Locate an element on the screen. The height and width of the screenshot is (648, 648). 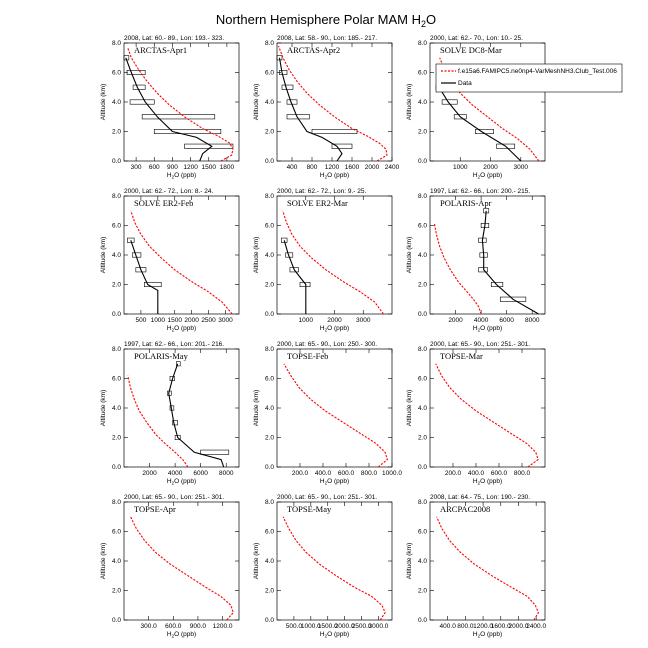
panel-header: 1997, Lat: 62.- 66., Lon: 201.- 216. is located at coordinates (174, 344).